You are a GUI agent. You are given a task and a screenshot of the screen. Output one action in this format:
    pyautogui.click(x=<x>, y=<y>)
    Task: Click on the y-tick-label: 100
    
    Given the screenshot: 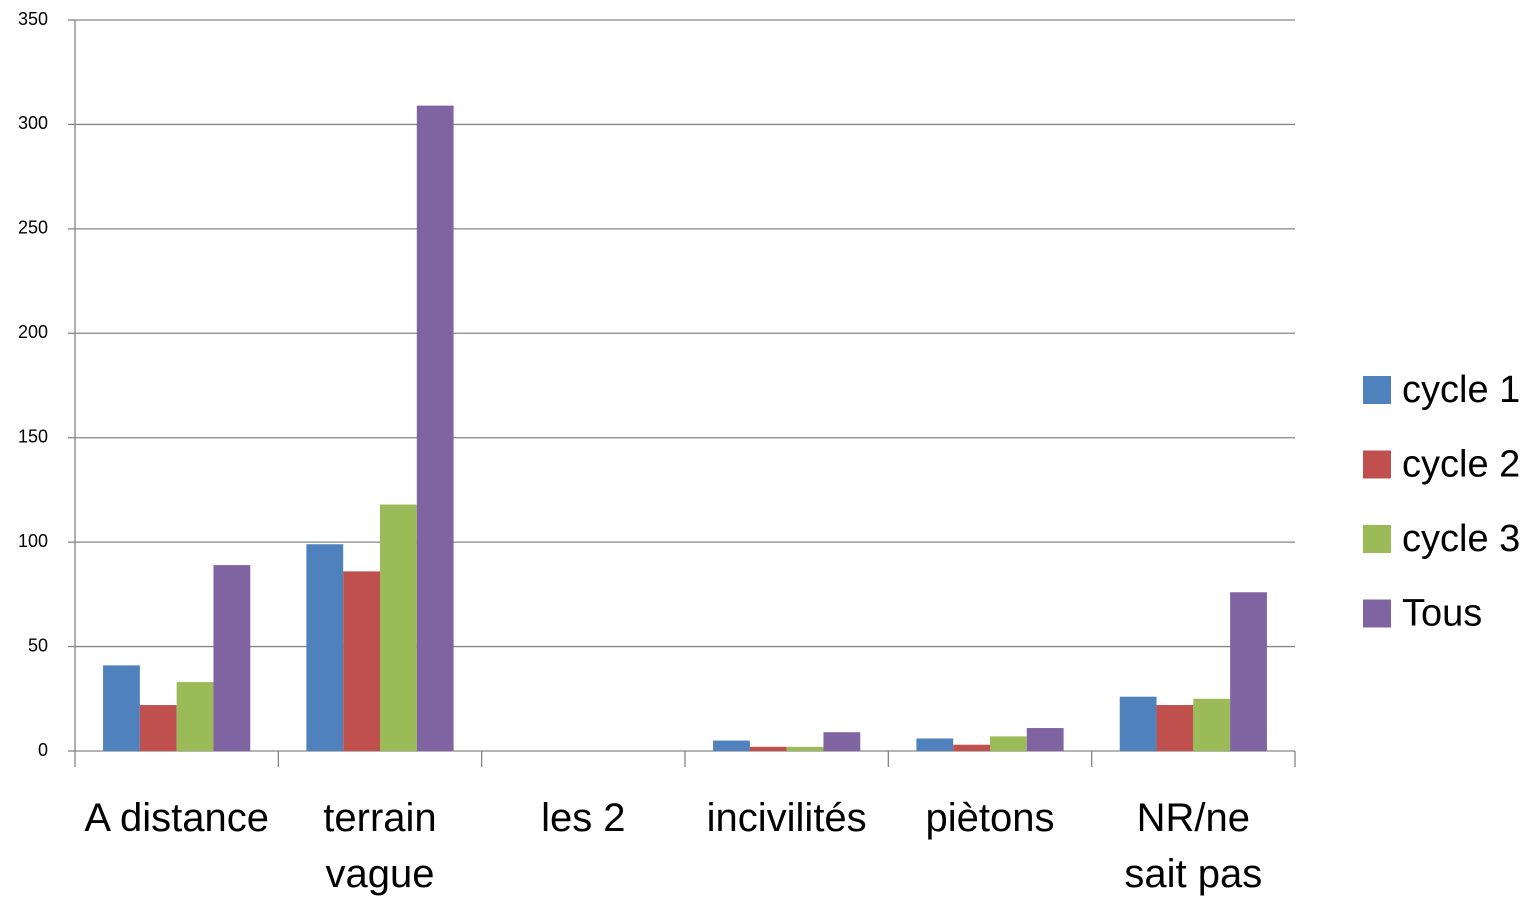 What is the action you would take?
    pyautogui.click(x=33, y=541)
    